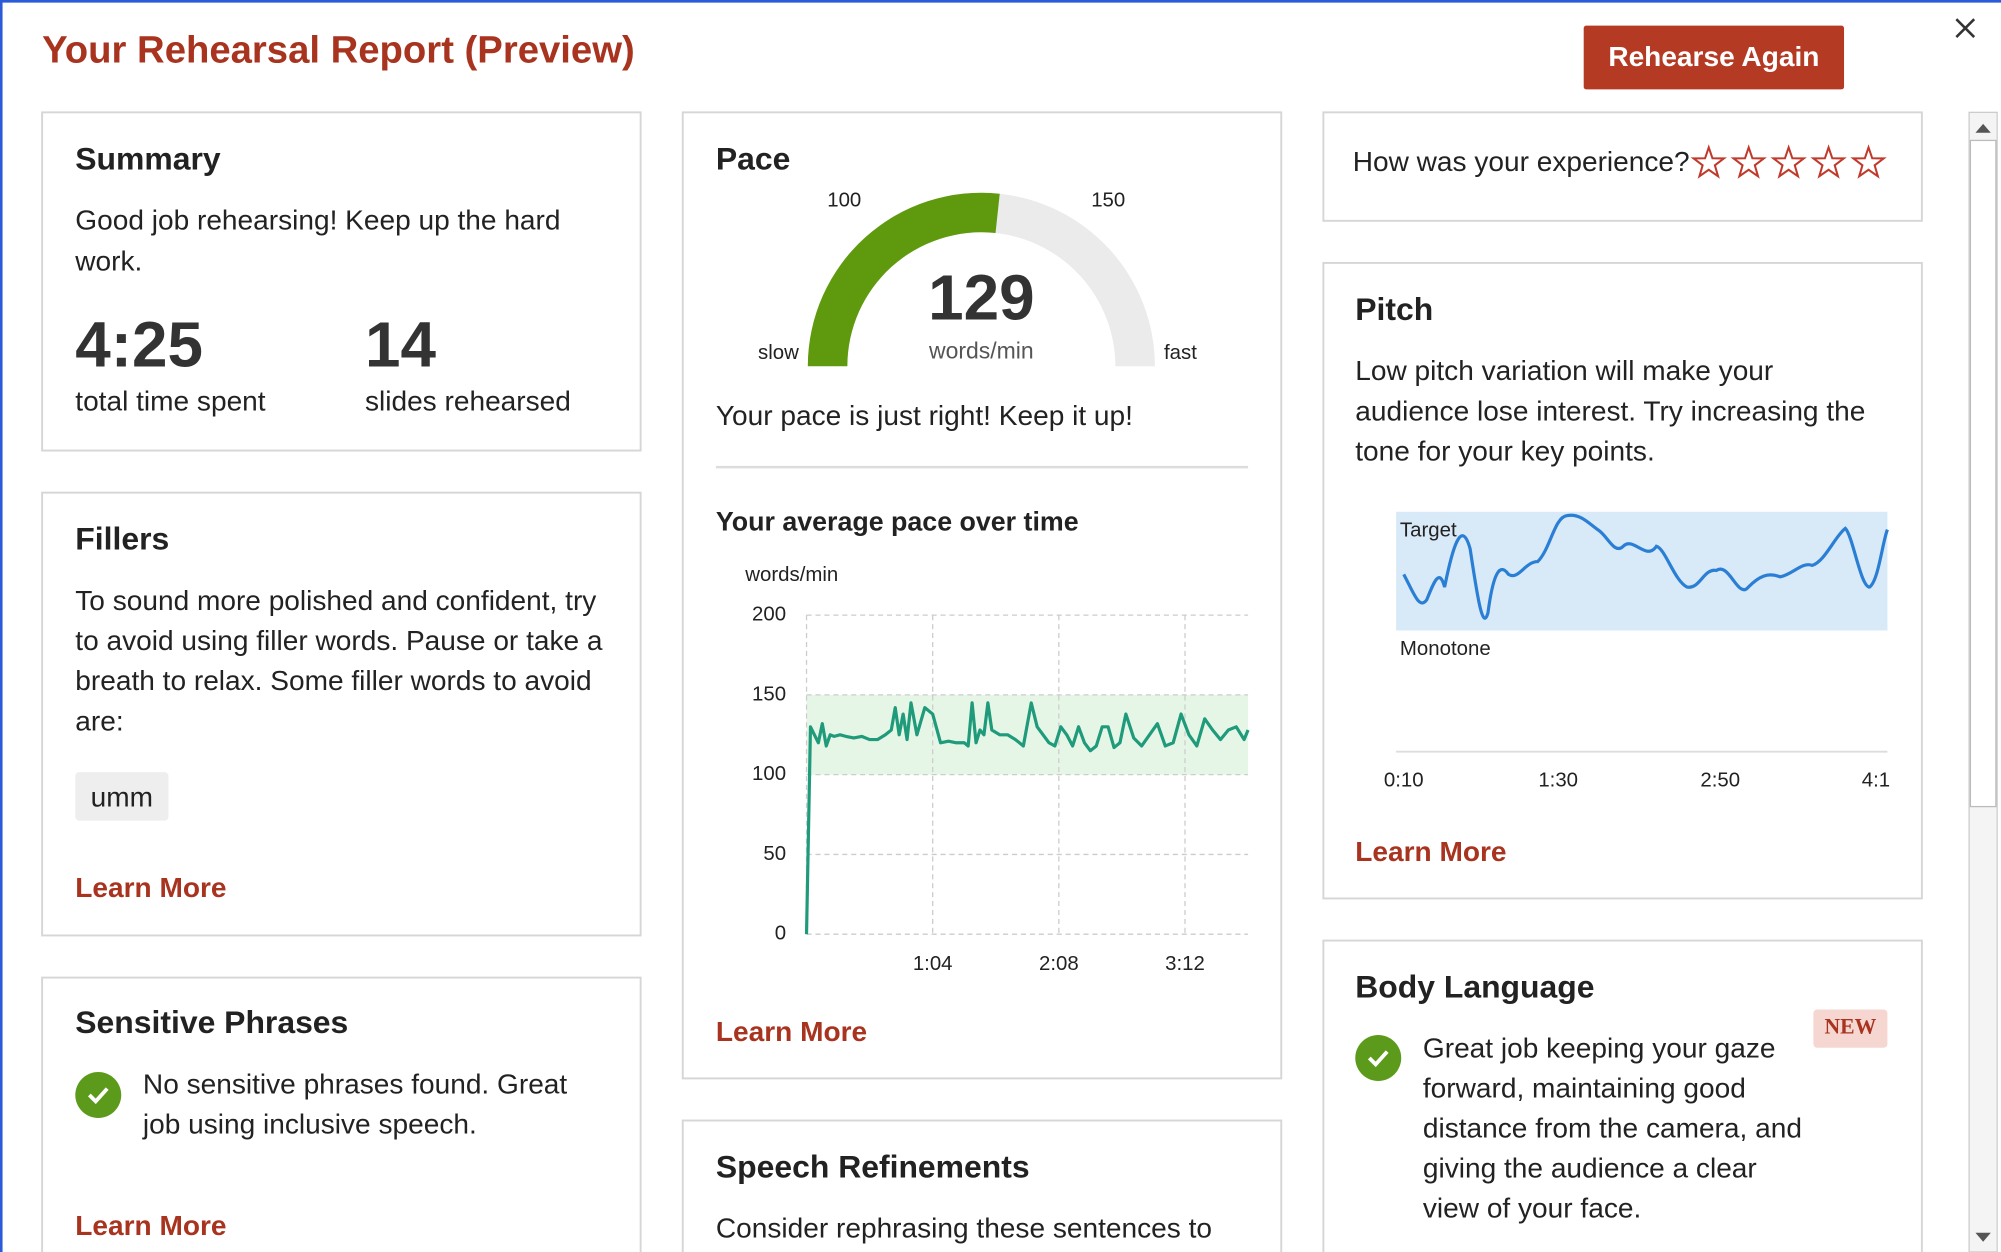 This screenshot has height=1252, width=2001. I want to click on pace-message: Your pace is just right! Keep it up!, so click(924, 415).